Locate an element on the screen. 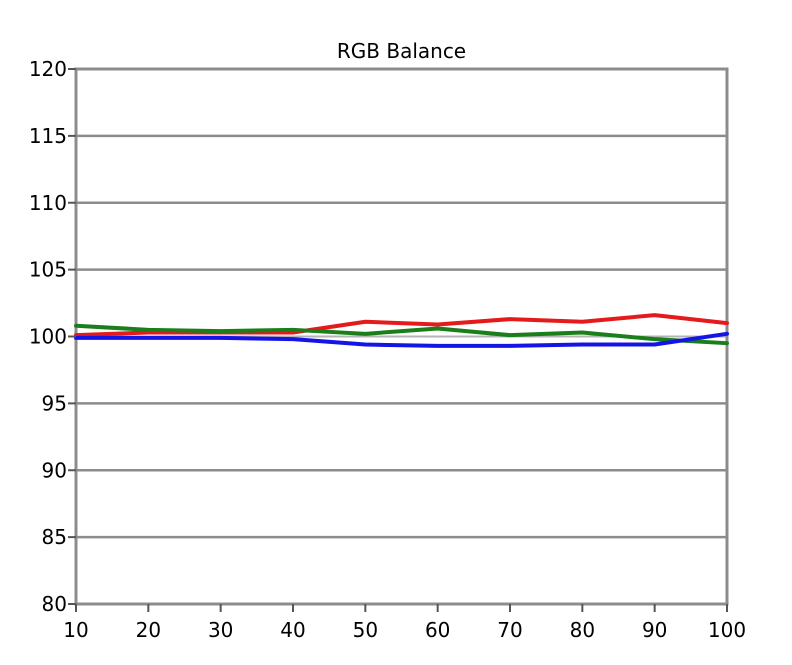 This screenshot has width=792, height=665. y-tick-label-120: 120 is located at coordinates (48, 69).